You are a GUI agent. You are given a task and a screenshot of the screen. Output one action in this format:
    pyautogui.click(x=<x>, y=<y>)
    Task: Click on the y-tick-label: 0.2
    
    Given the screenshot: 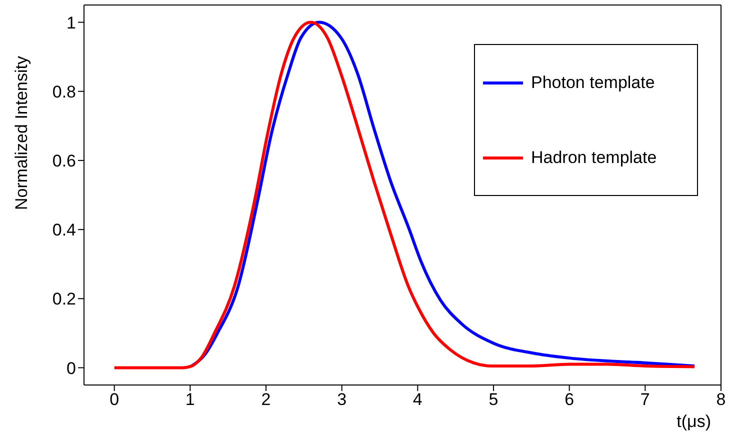 What is the action you would take?
    pyautogui.click(x=64, y=299)
    